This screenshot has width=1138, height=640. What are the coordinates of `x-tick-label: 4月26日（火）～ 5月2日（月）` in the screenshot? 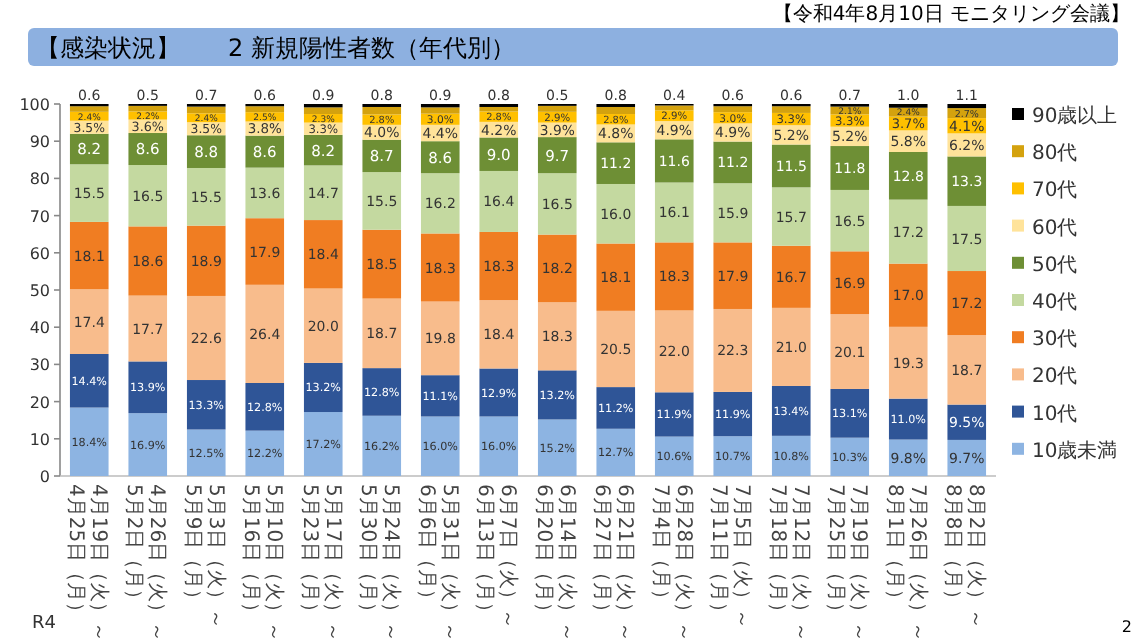 It's located at (146, 562).